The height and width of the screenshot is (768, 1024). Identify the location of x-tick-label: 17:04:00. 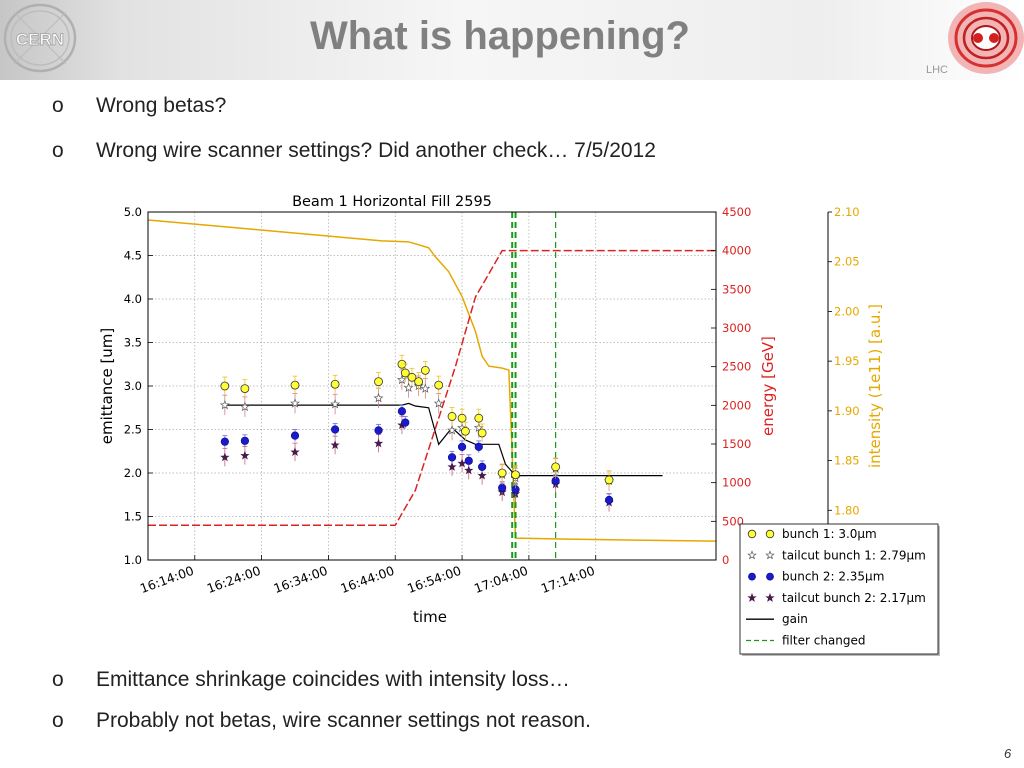
(501, 579).